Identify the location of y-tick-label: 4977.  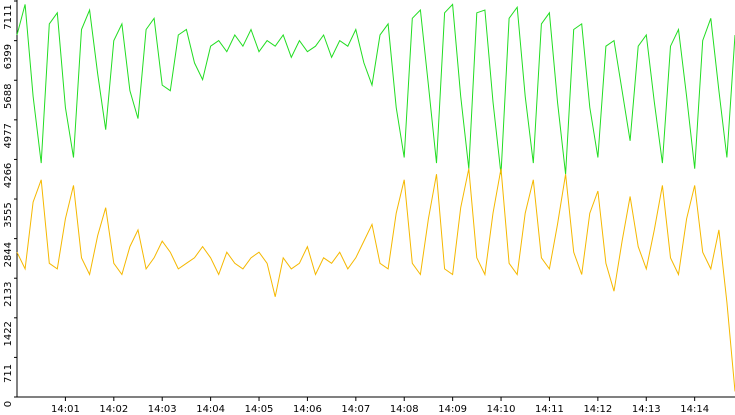
(8, 135).